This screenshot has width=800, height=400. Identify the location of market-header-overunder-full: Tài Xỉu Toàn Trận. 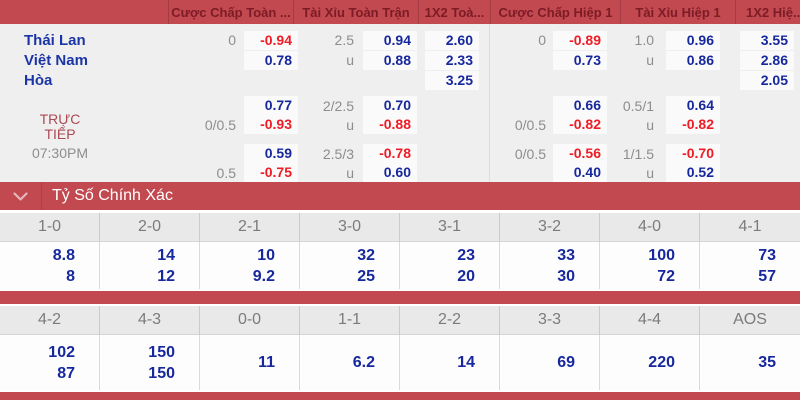
(355, 12).